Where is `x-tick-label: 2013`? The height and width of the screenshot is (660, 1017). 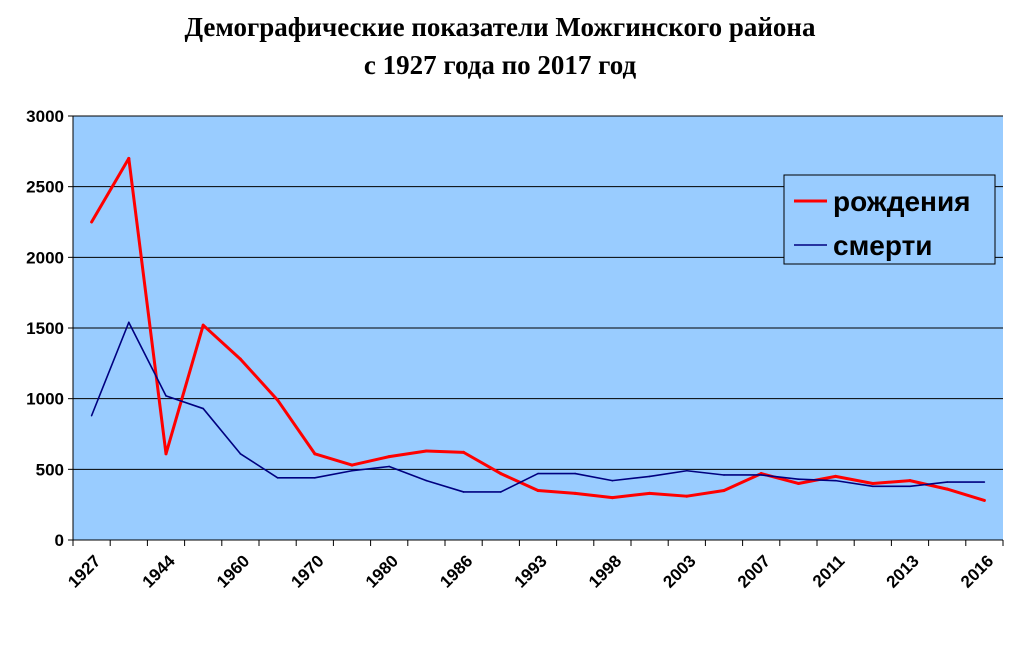 x-tick-label: 2013 is located at coordinates (903, 571).